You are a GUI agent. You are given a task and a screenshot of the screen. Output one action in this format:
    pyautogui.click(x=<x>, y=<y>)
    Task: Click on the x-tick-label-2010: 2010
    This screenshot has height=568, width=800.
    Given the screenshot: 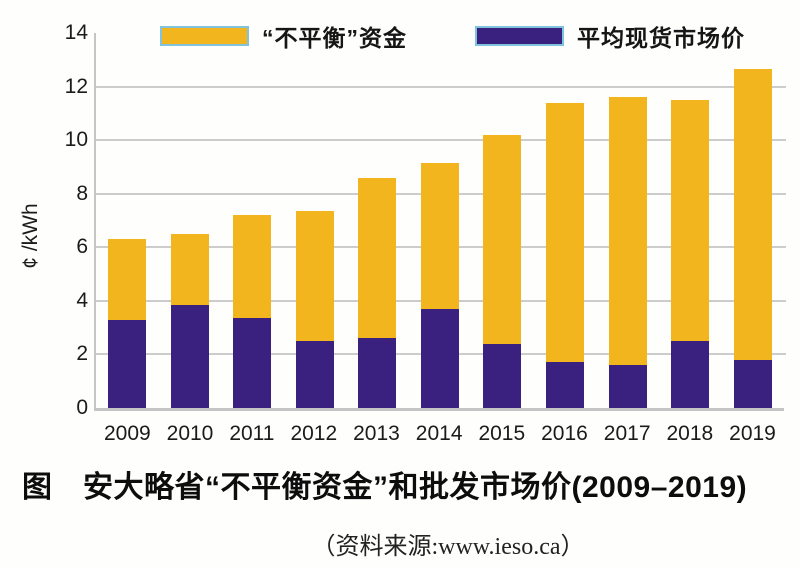 What is the action you would take?
    pyautogui.click(x=190, y=433)
    